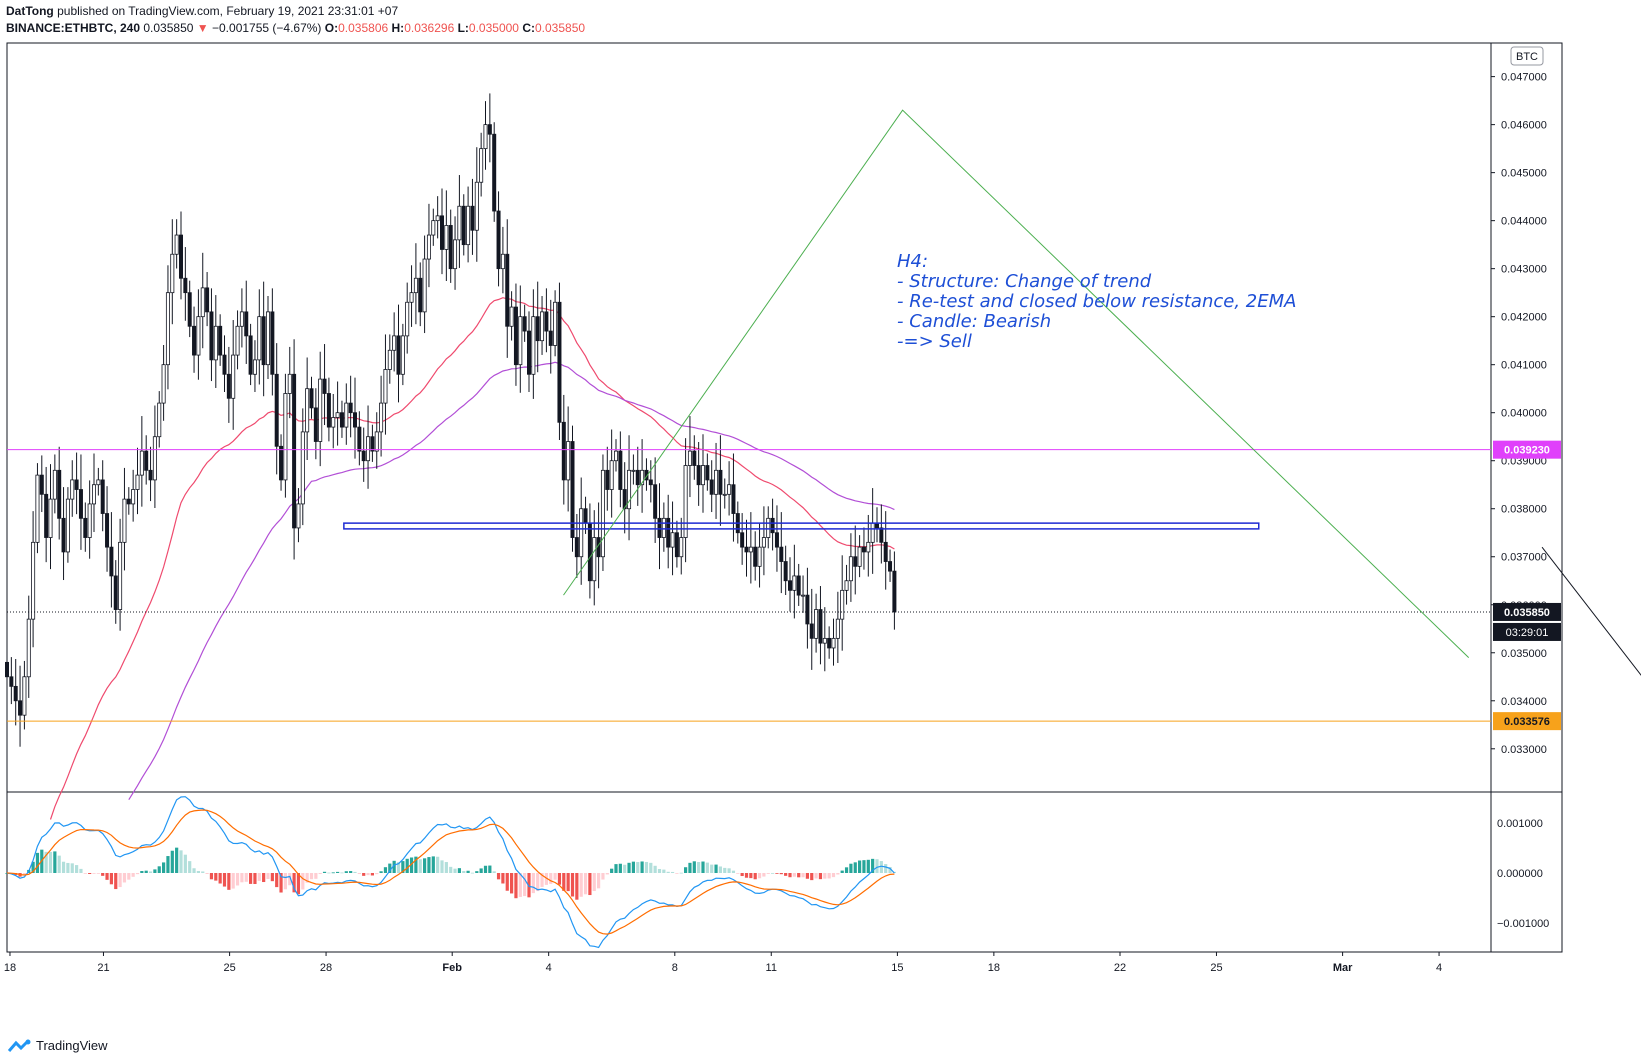 The width and height of the screenshot is (1641, 1062). I want to click on open-label: O:, so click(331, 28).